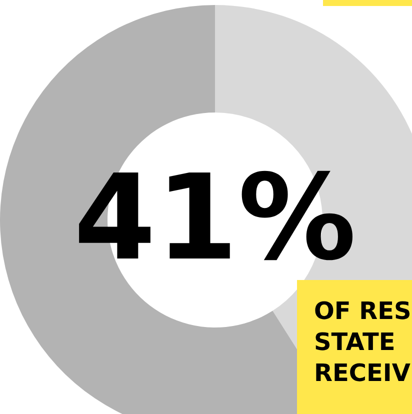 This screenshot has height=414, width=412. I want to click on text: STATE, so click(355, 342).